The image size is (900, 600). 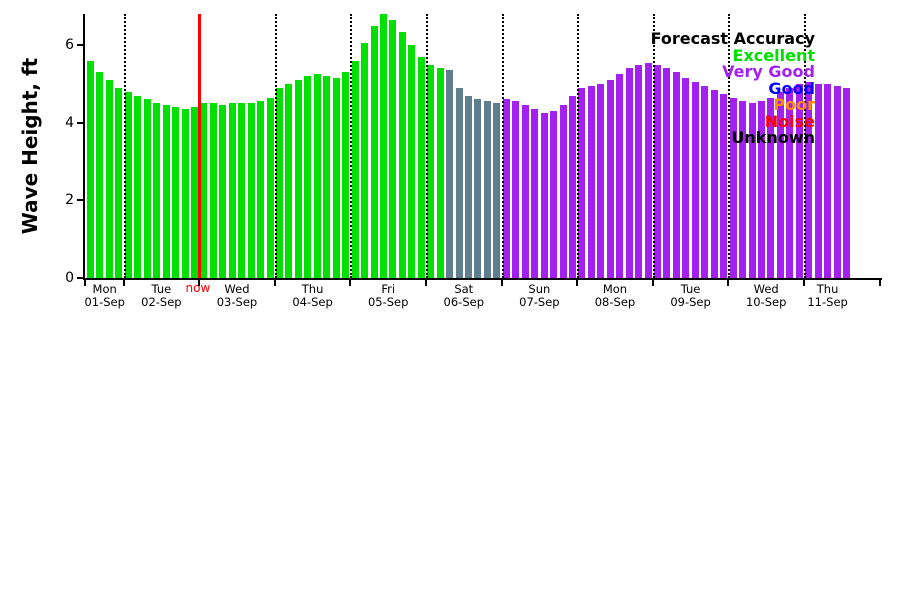 I want to click on y-axis-label: Wave Height, ft, so click(x=30, y=146).